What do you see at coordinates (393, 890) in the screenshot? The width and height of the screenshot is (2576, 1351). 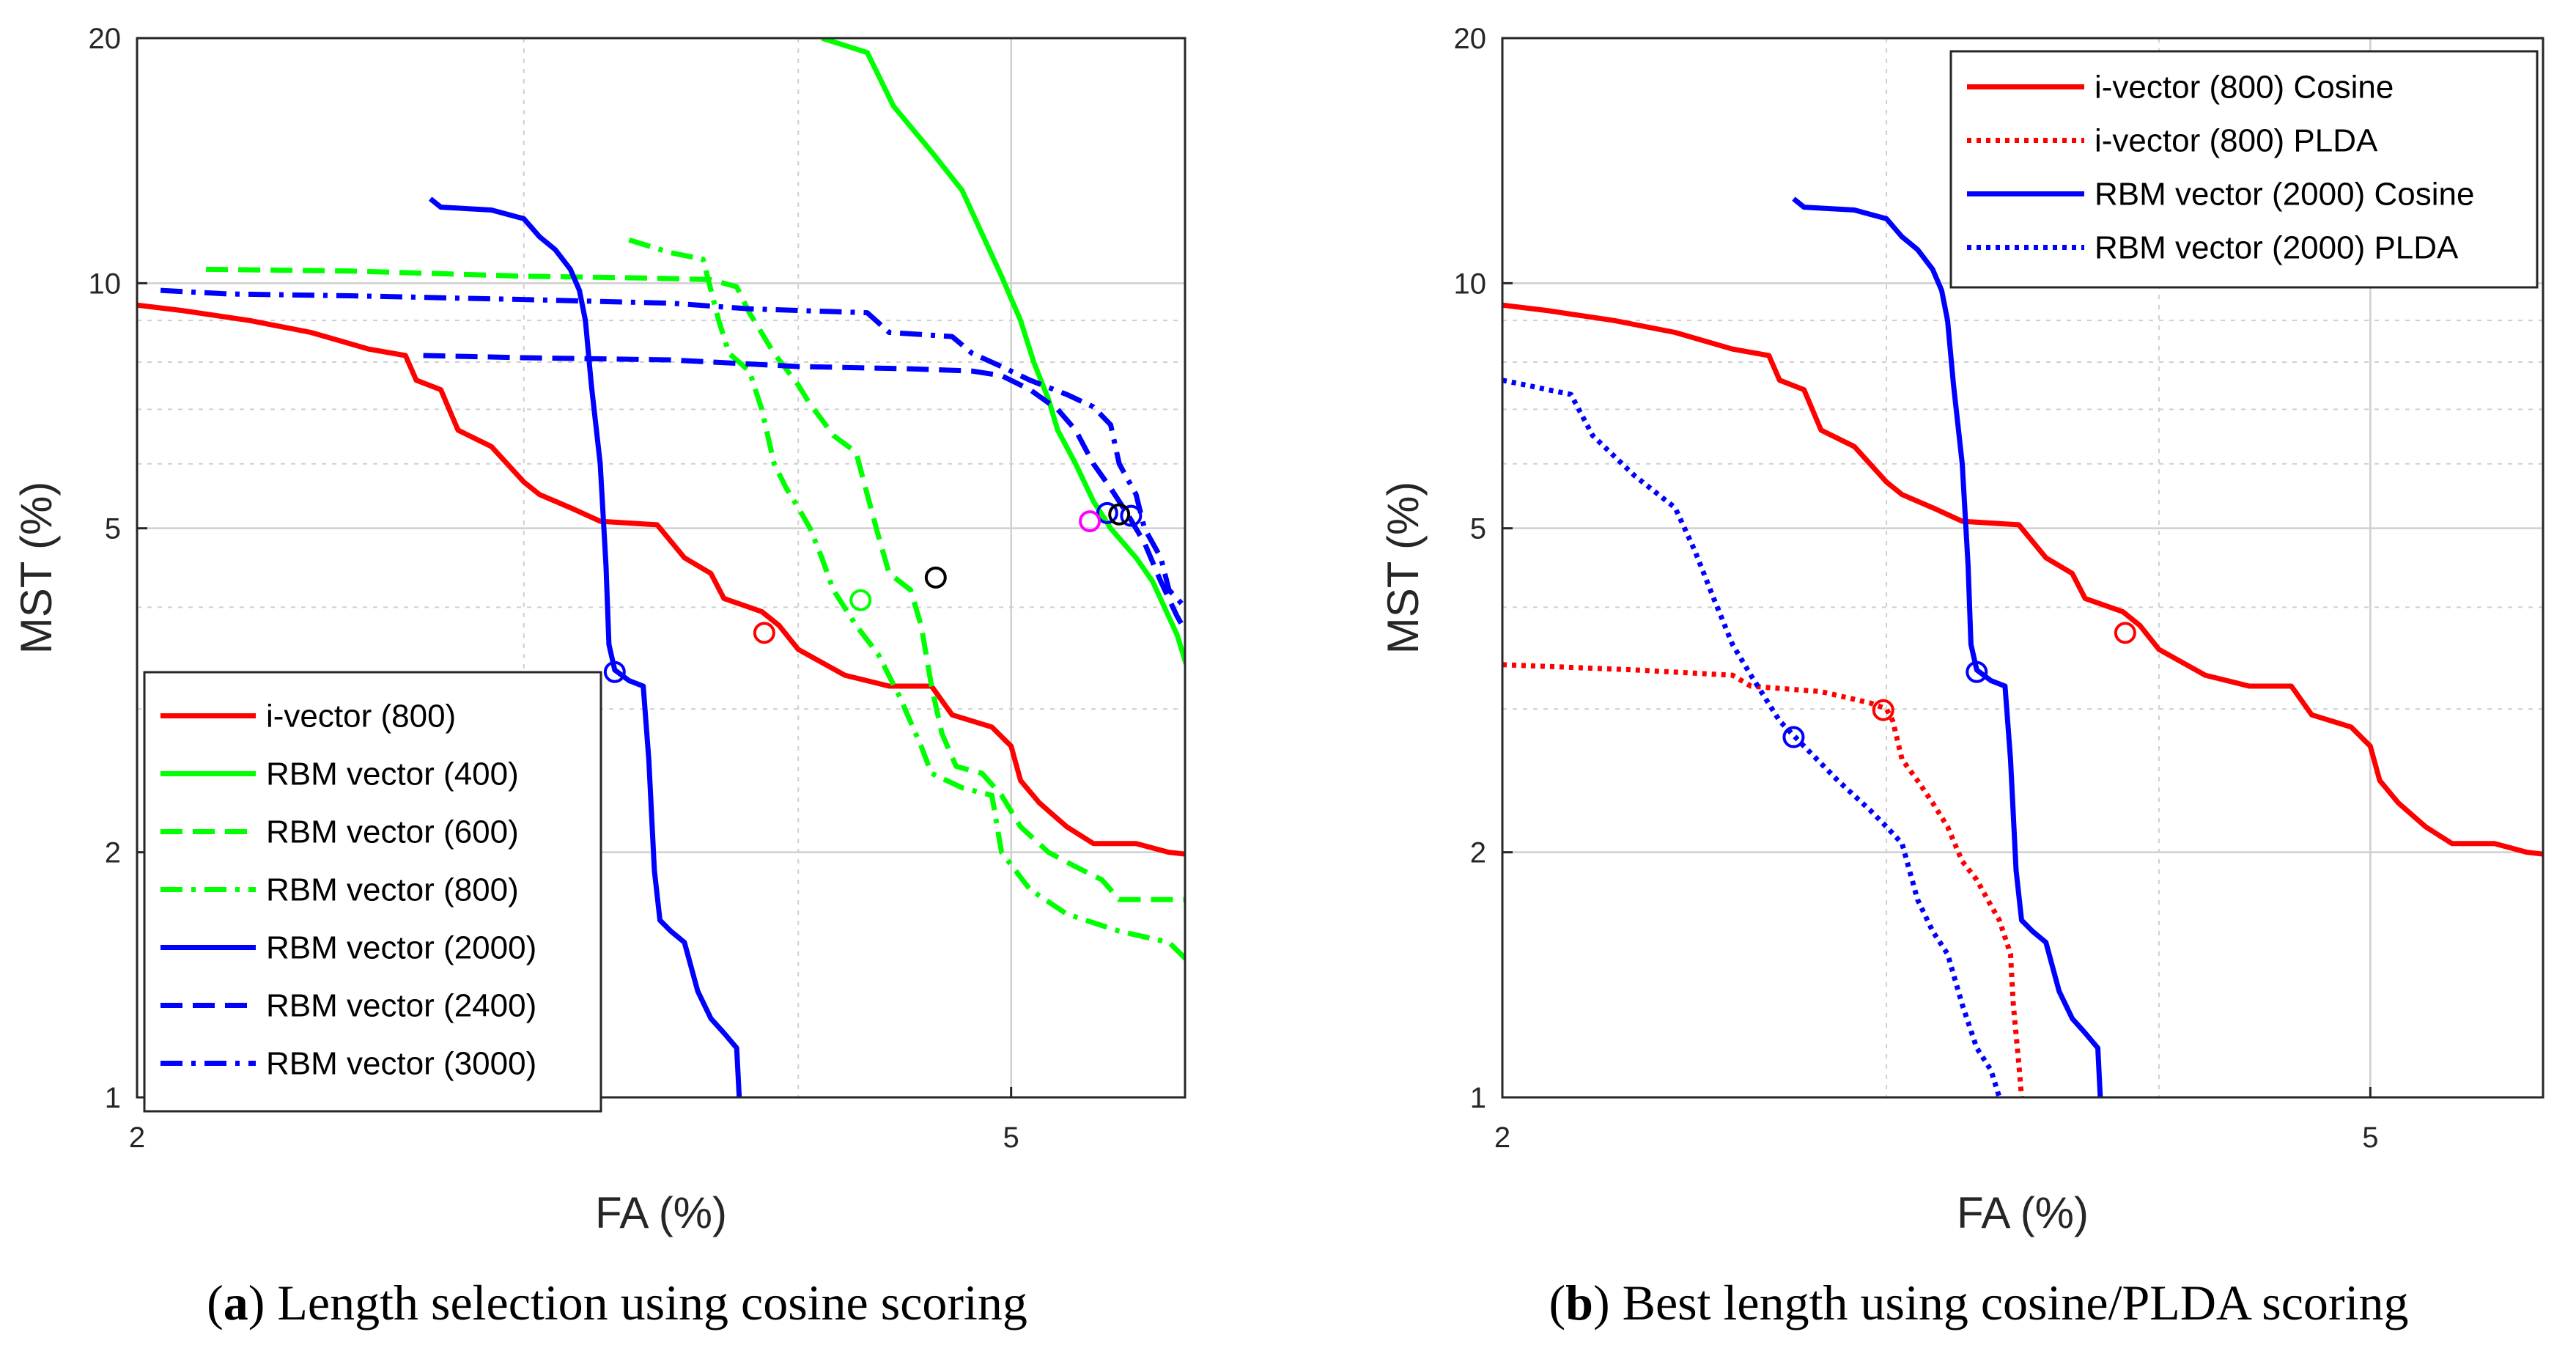 I see `legend-label-3: RBM vector (800)` at bounding box center [393, 890].